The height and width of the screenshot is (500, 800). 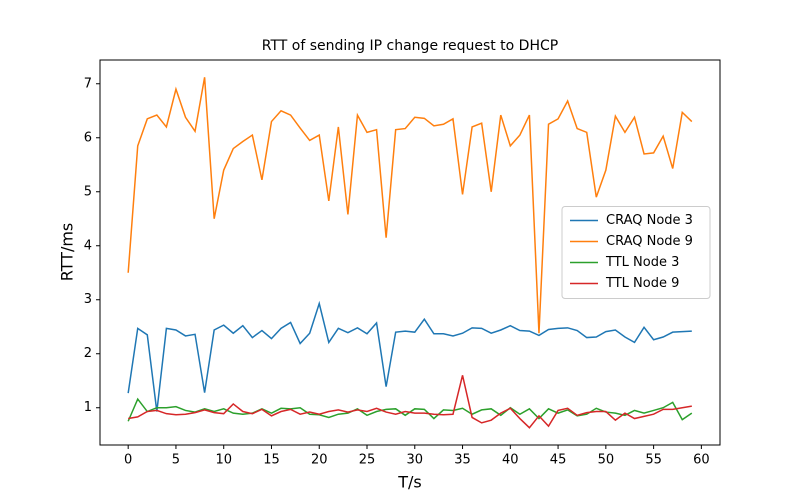 I want to click on x-tick-label: 5, so click(x=176, y=460).